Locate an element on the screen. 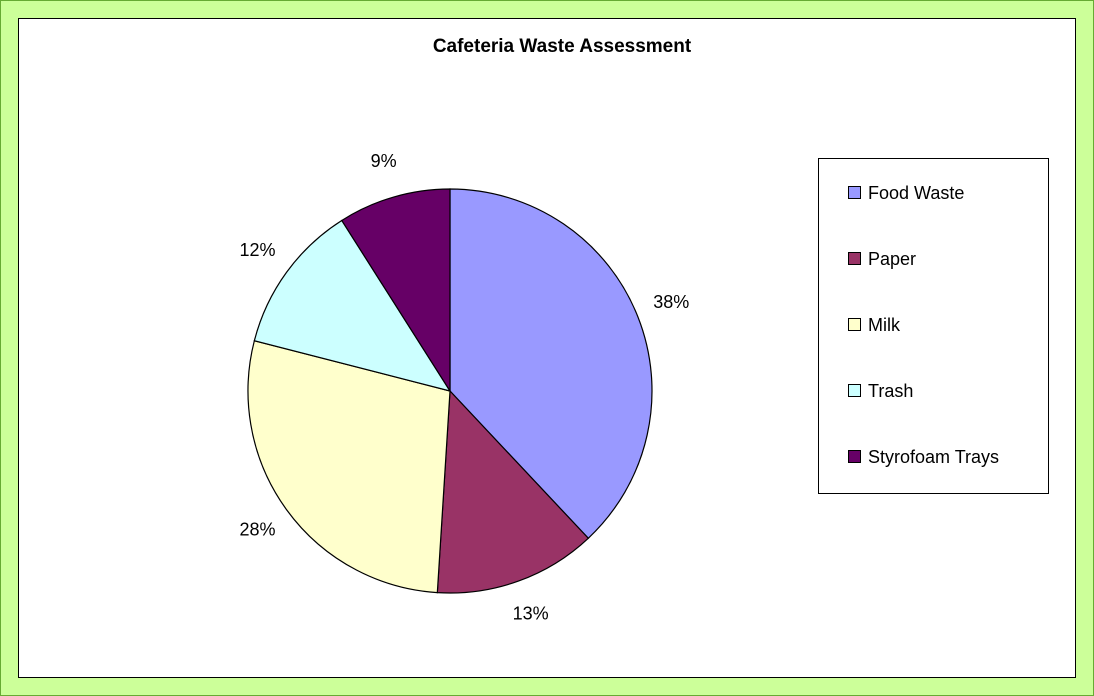 The image size is (1094, 696). data-label: 9% is located at coordinates (384, 161).